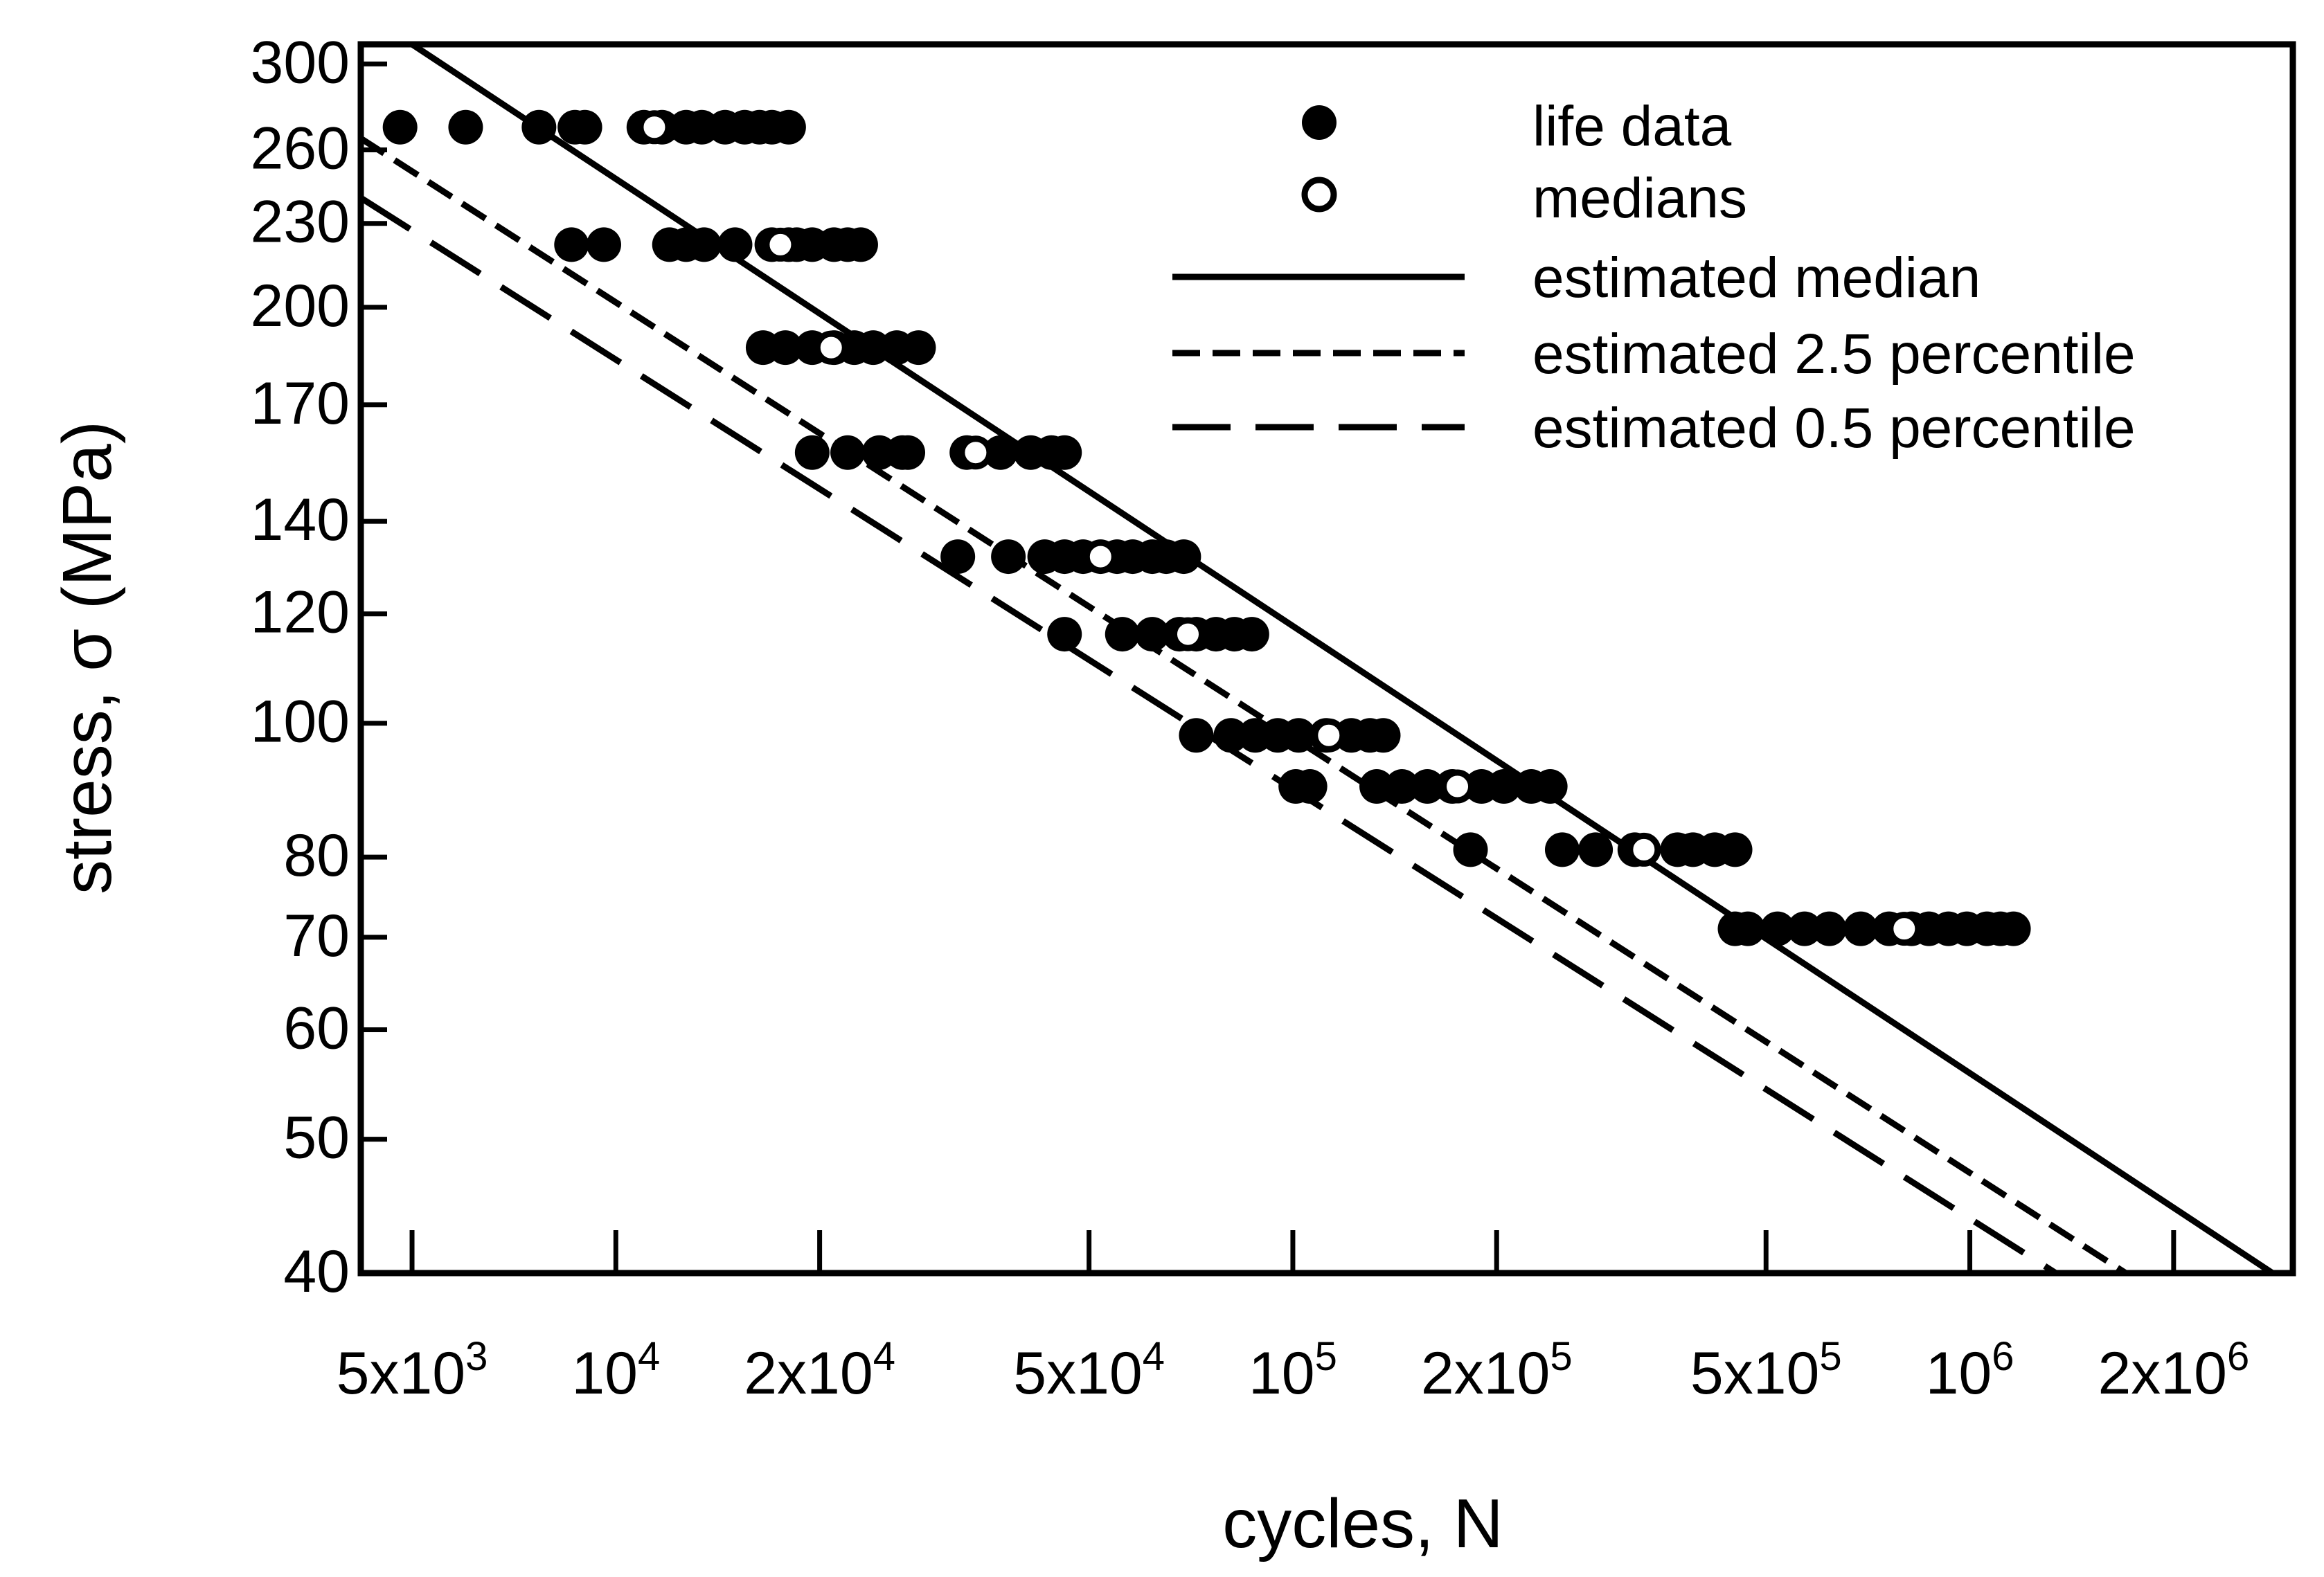 The width and height of the screenshot is (2324, 1577). Describe the element at coordinates (1319, 122) in the screenshot. I see `legend-swatch-life-data` at that location.